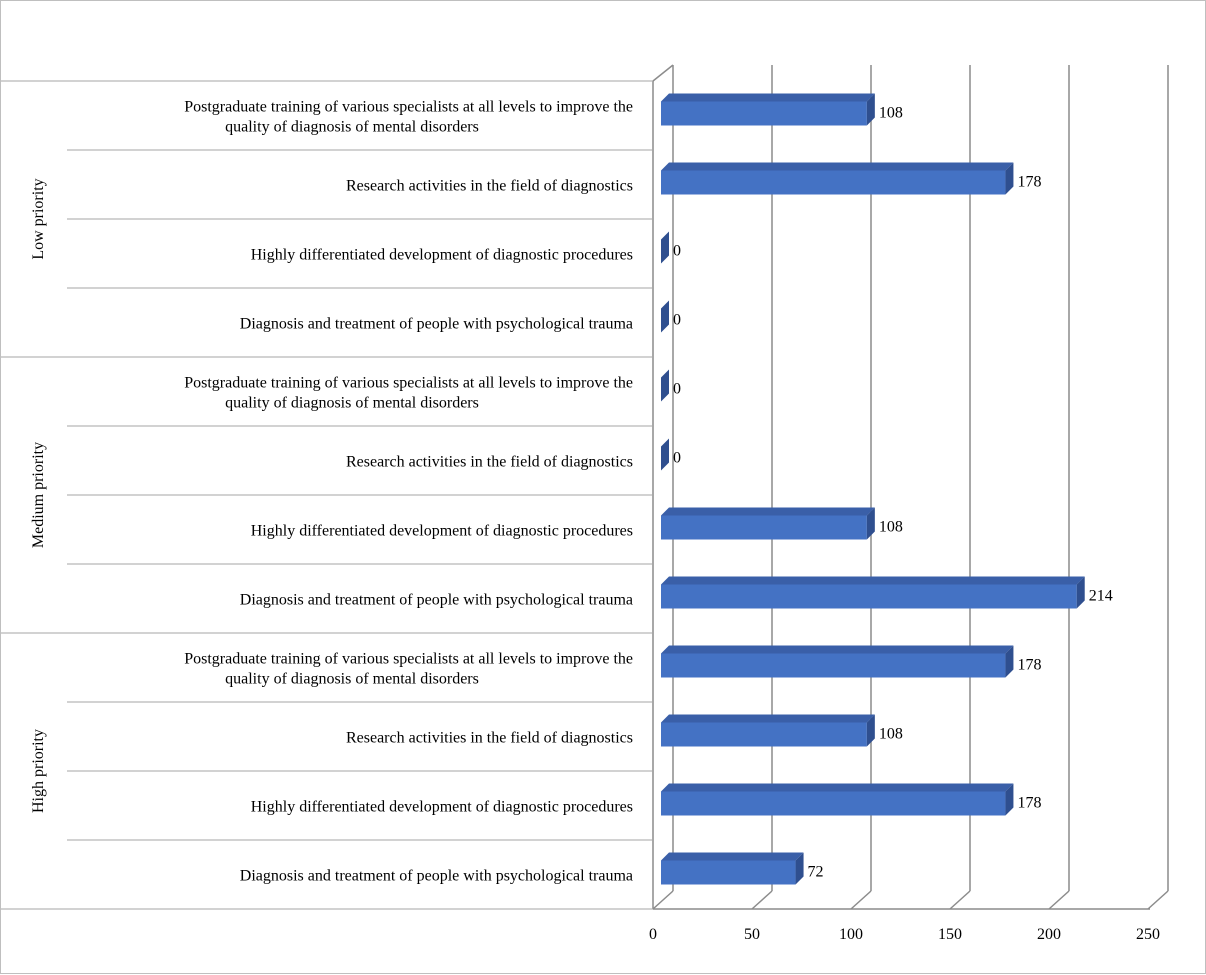 The image size is (1206, 975). What do you see at coordinates (38, 771) in the screenshot?
I see `group-label: High priority` at bounding box center [38, 771].